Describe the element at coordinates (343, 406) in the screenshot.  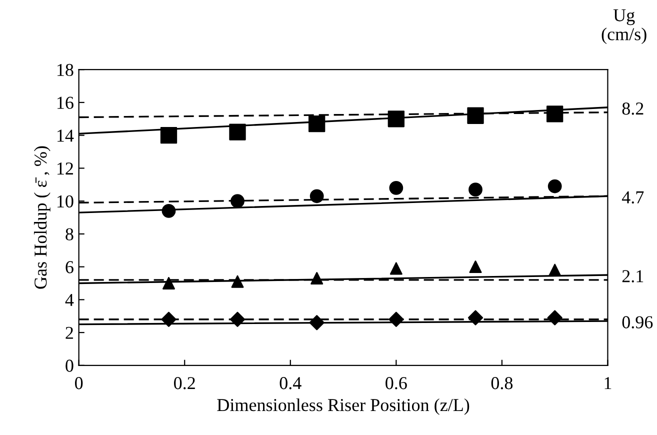
I see `x-axis-title: Dimensionless Riser Position (z/L)` at that location.